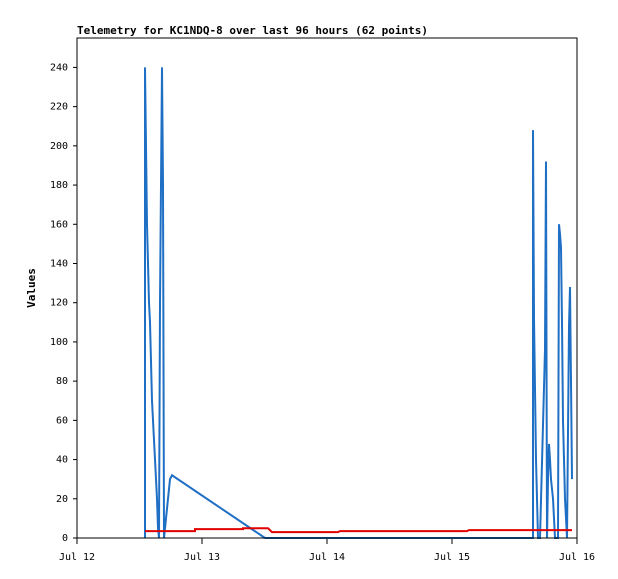 The width and height of the screenshot is (618, 579). Describe the element at coordinates (59, 263) in the screenshot. I see `y-tick-label: 140` at that location.